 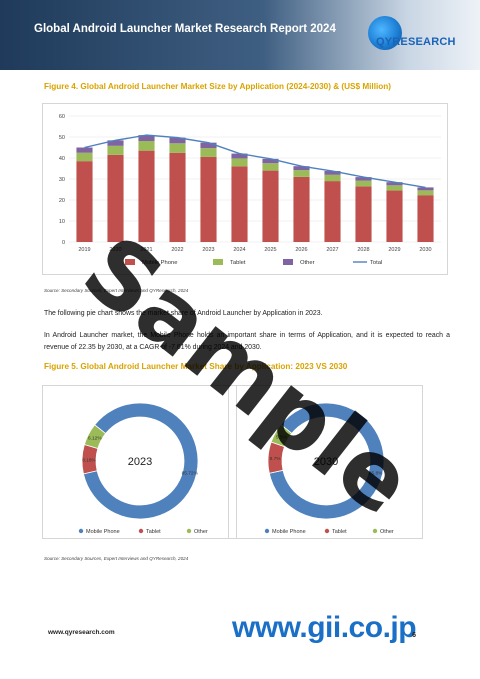 I want to click on total-line, so click(x=255, y=161).